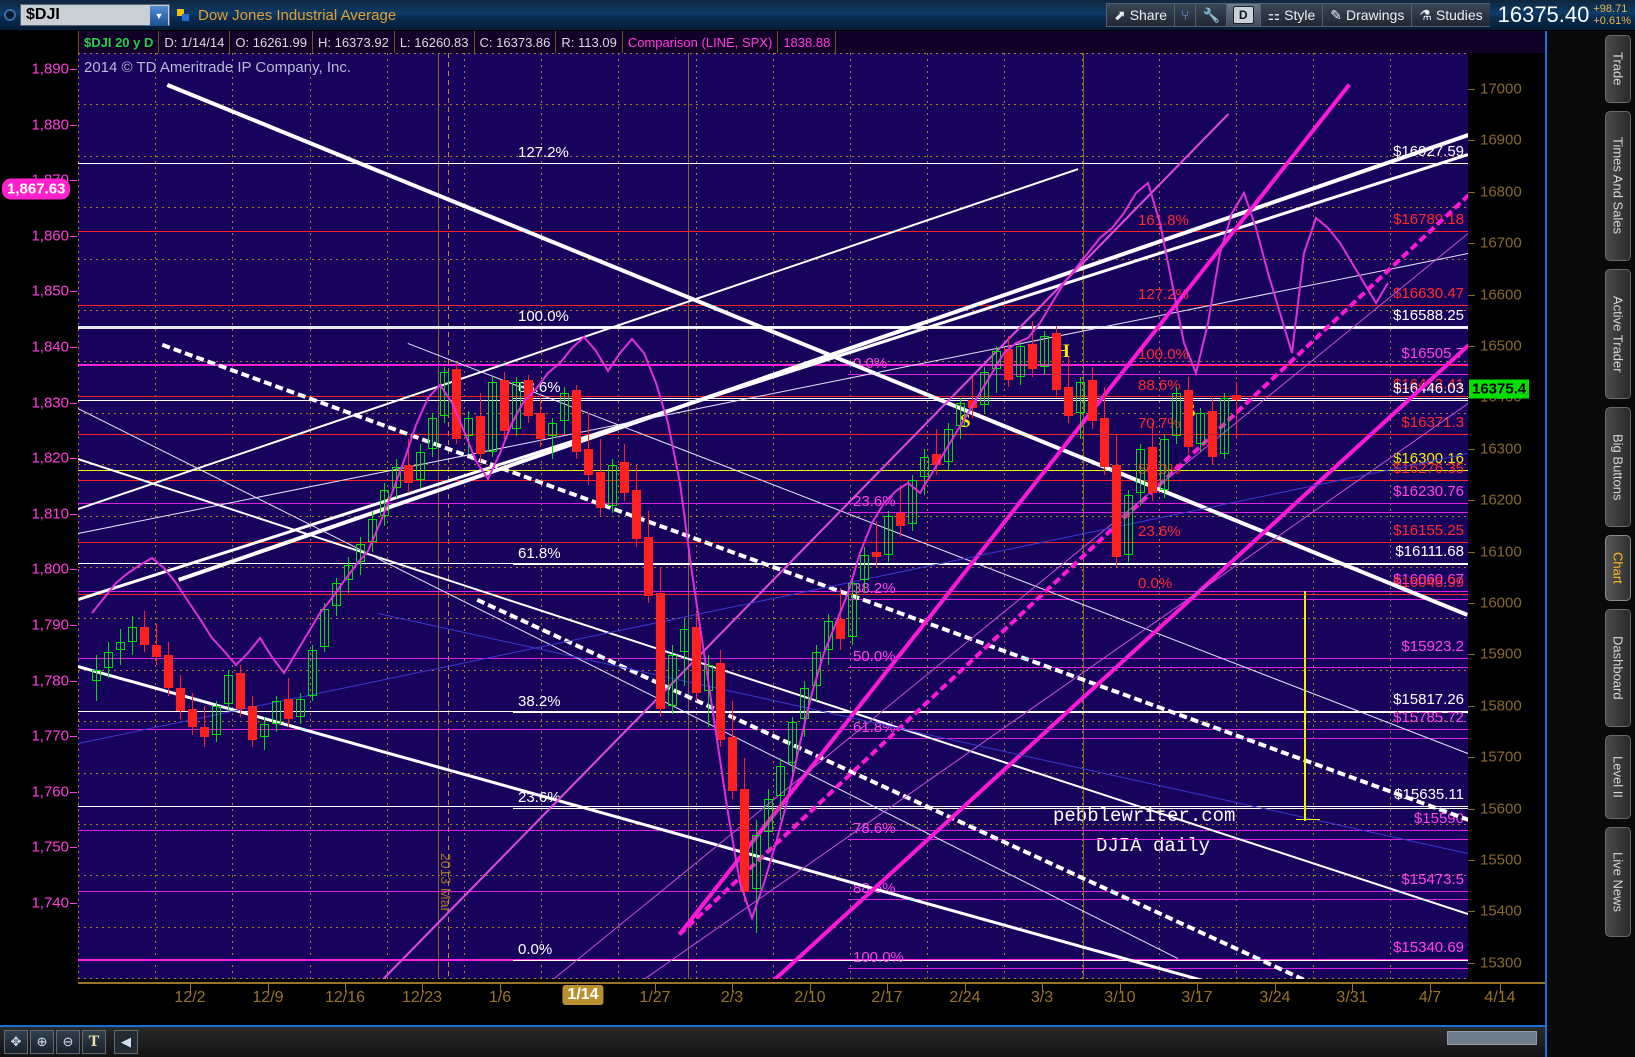 Image resolution: width=1635 pixels, height=1057 pixels. Describe the element at coordinates (50, 125) in the screenshot. I see `left-axis-tick-label: 1,880` at that location.